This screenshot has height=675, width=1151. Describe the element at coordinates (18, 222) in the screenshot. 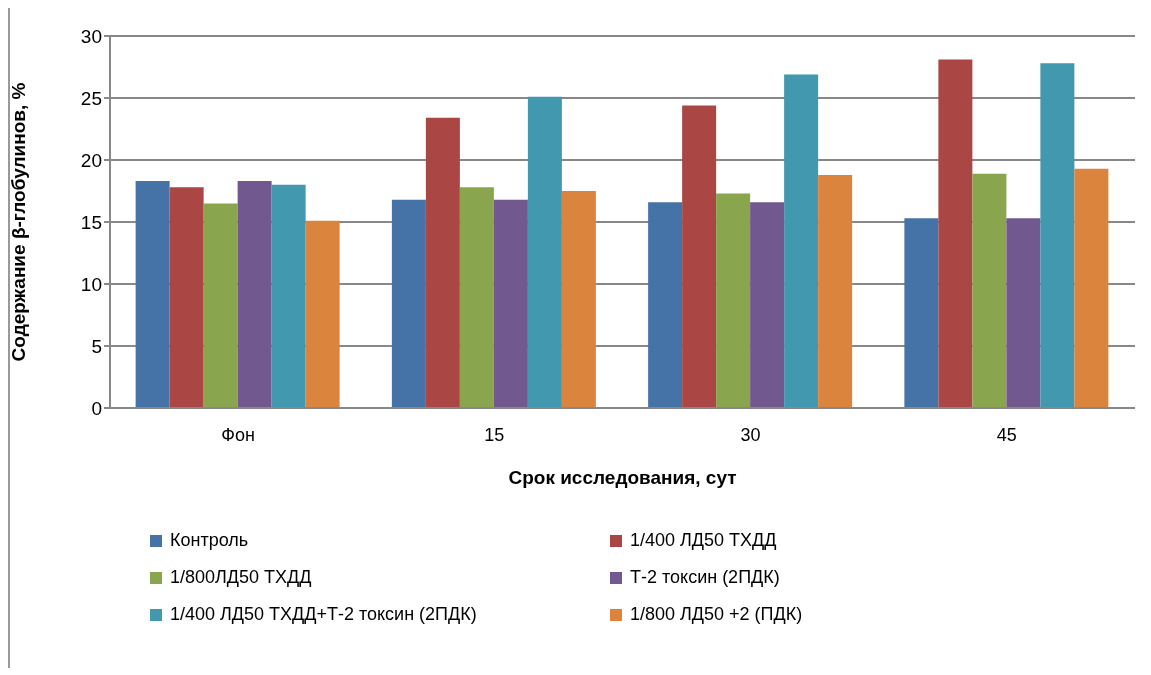

I see `y-axis-title: Содержание β-глобулинов, %` at that location.